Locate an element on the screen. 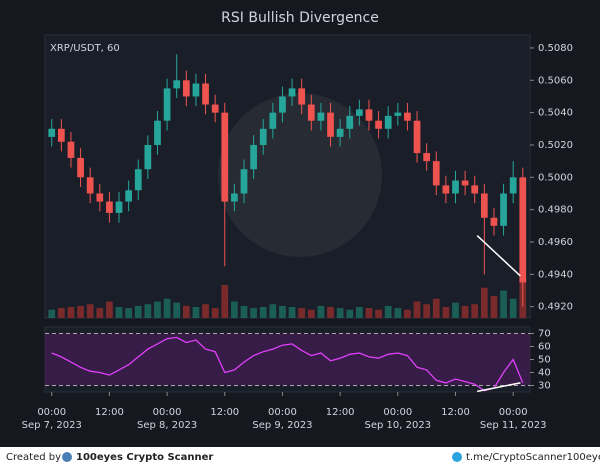  y-tick-label: 0.4960 is located at coordinates (555, 242).